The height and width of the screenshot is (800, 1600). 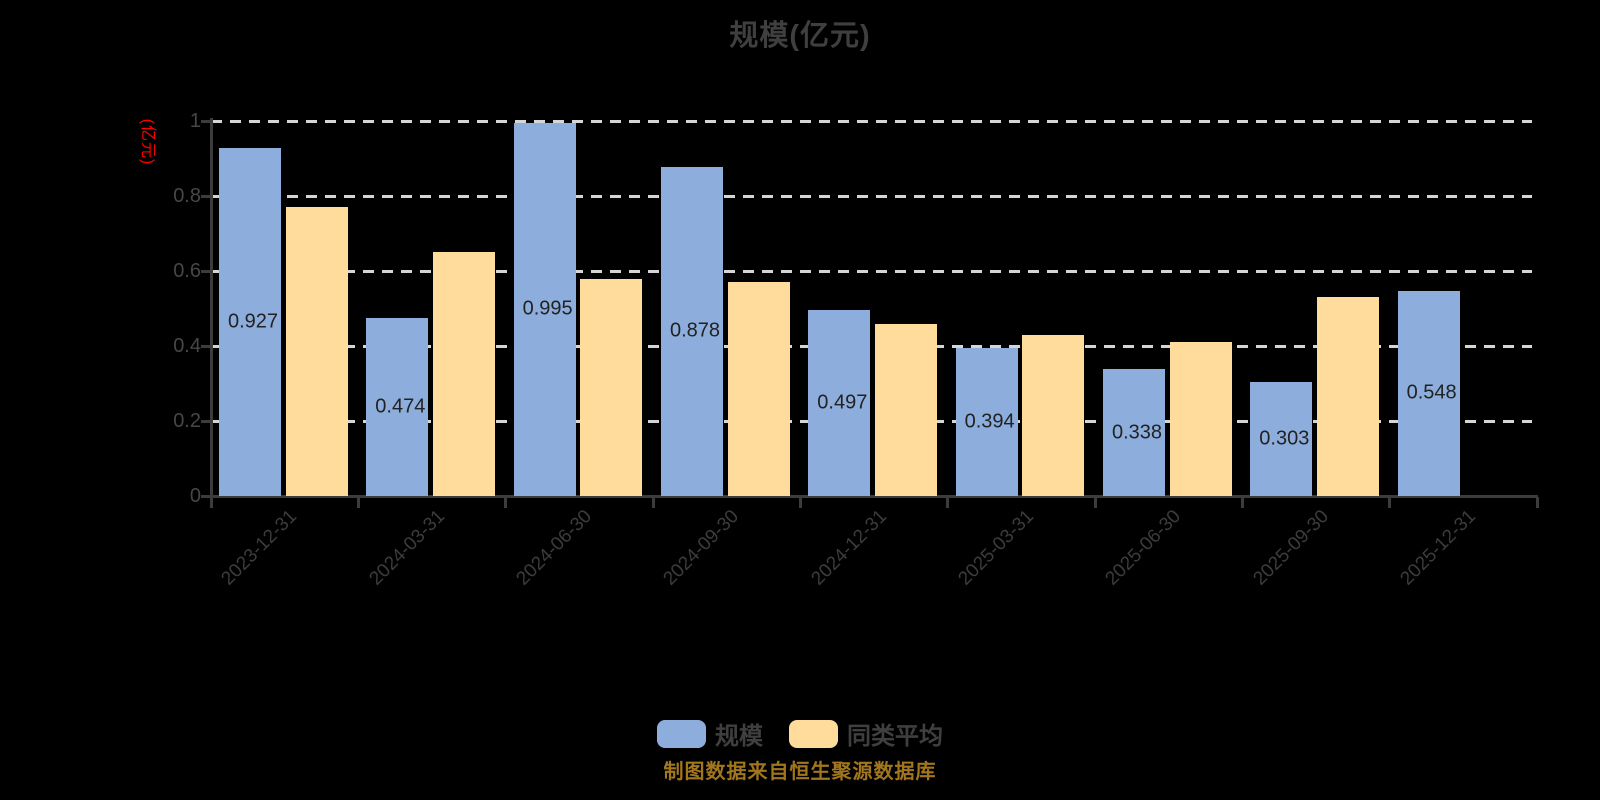 I want to click on bar-value-label: 0.548, so click(x=1431, y=392).